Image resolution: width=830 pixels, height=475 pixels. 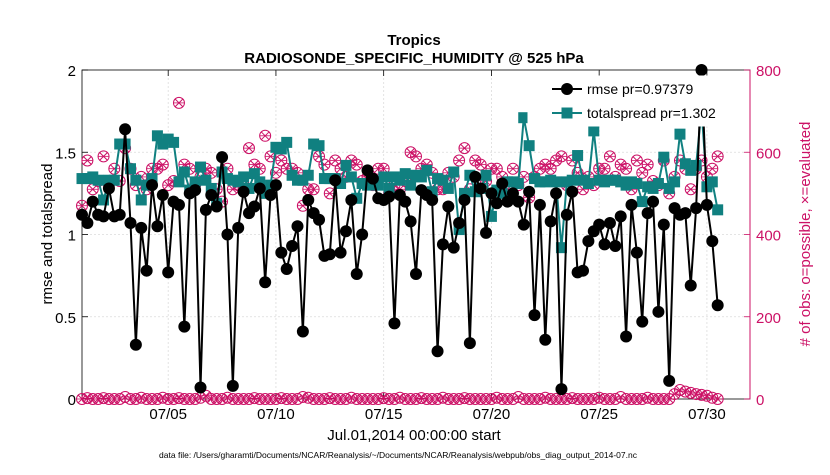 What do you see at coordinates (384, 414) in the screenshot?
I see `x-tick-label: 07/15` at bounding box center [384, 414].